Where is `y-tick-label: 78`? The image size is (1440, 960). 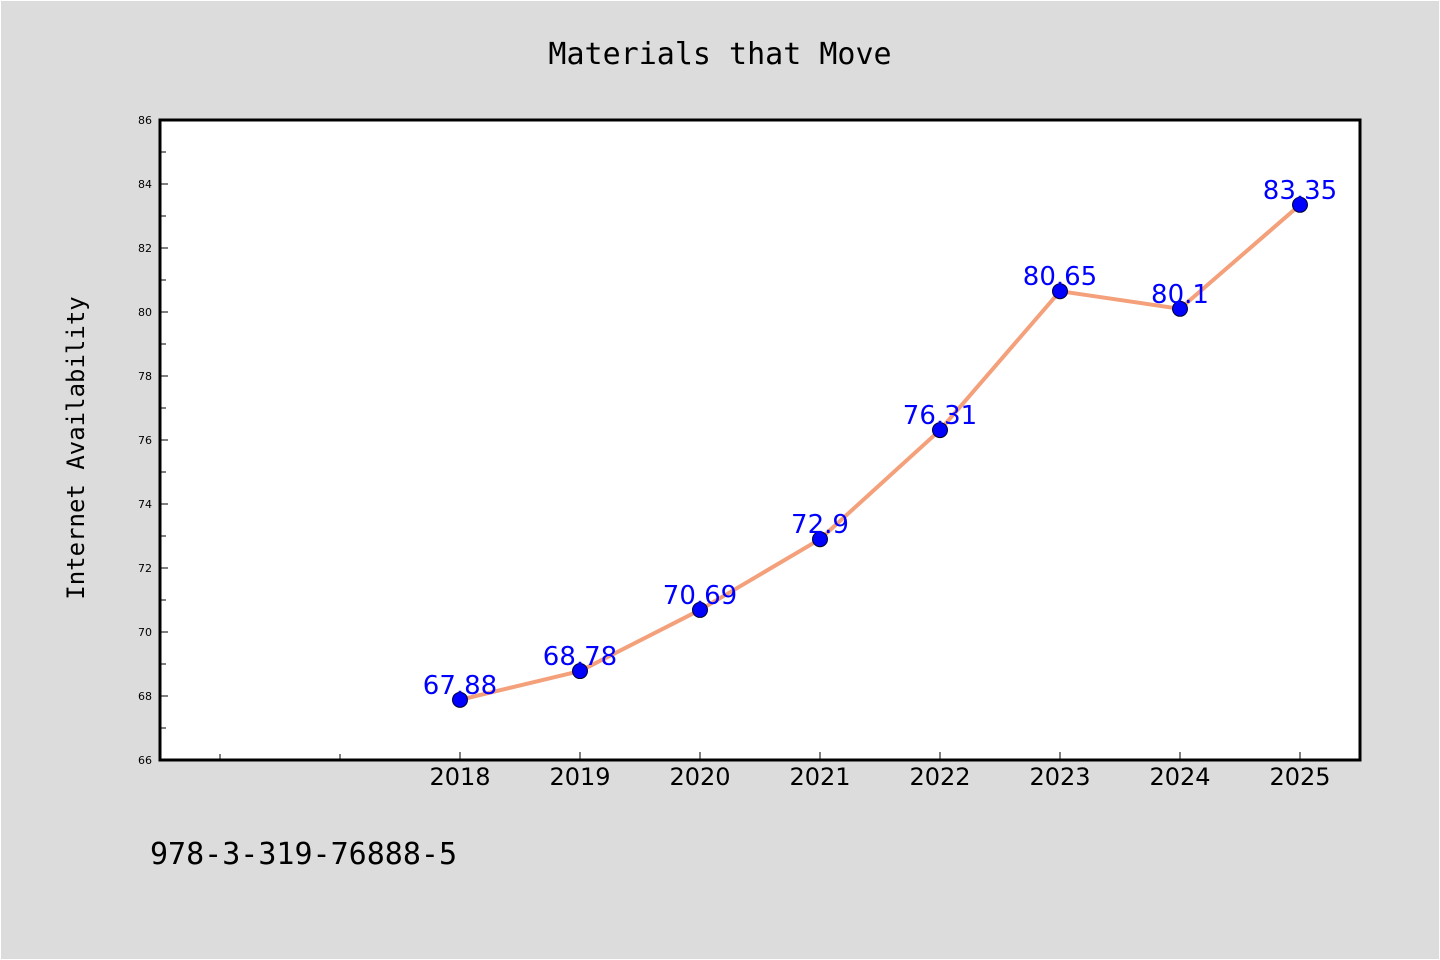 y-tick-label: 78 is located at coordinates (145, 376).